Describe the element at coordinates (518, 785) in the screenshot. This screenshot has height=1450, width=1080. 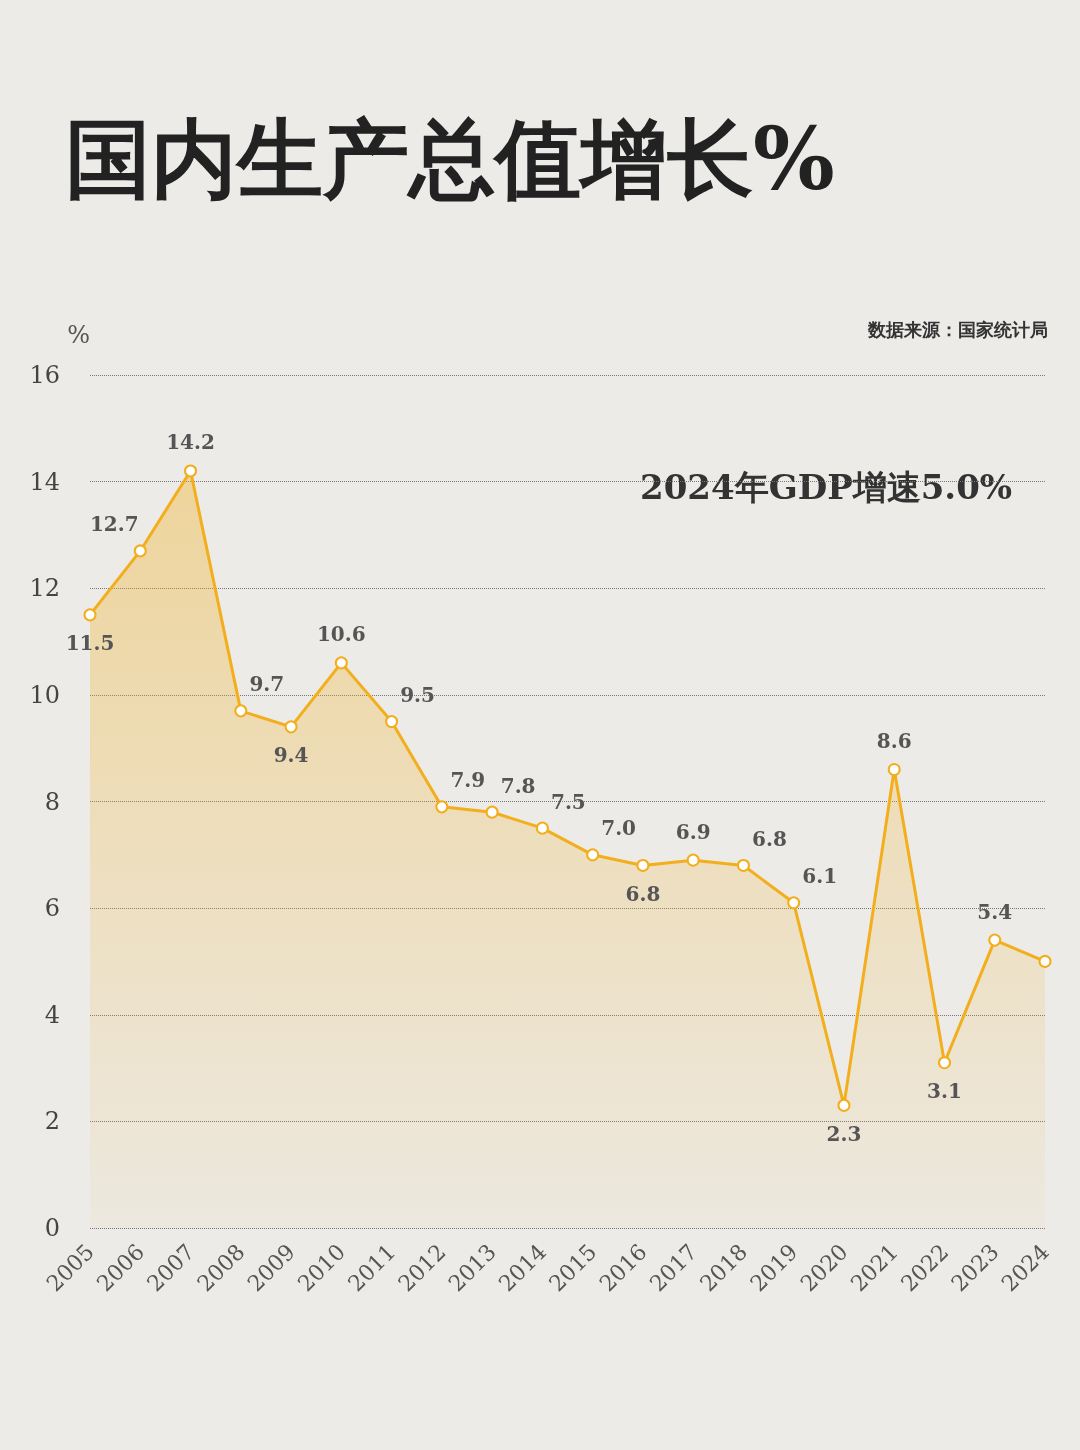
I see `data-label: 7.8` at that location.